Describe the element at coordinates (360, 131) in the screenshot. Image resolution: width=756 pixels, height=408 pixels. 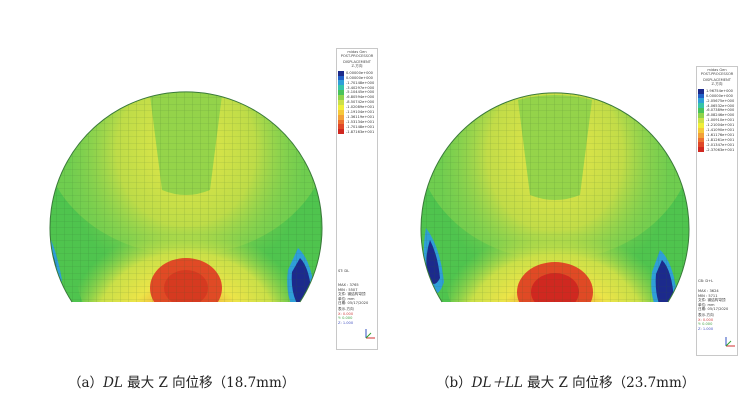
I see `legend-value: -1.87163e+001` at that location.